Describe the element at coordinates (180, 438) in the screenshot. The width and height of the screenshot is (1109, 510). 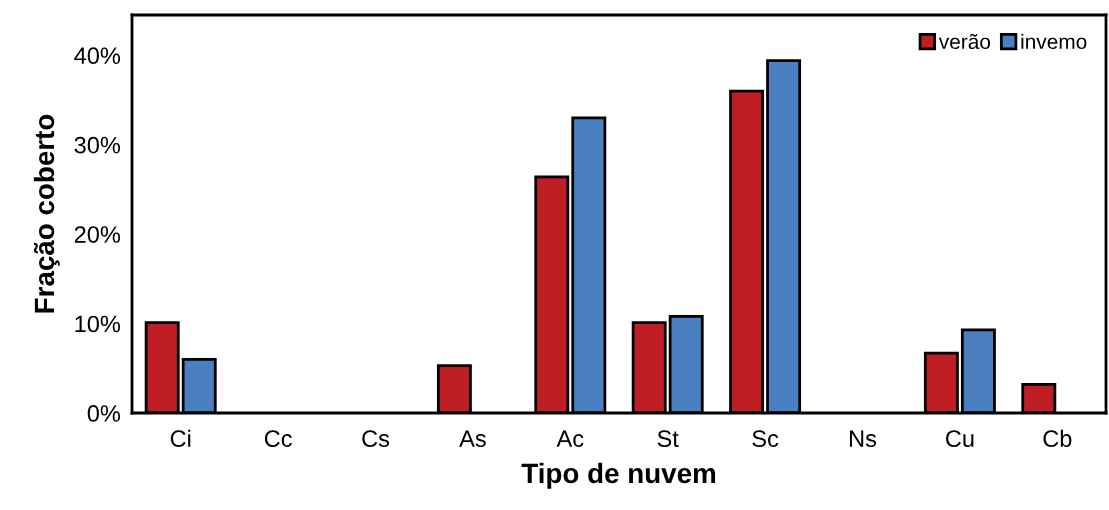
I see `x-tick-label: Ci` at that location.